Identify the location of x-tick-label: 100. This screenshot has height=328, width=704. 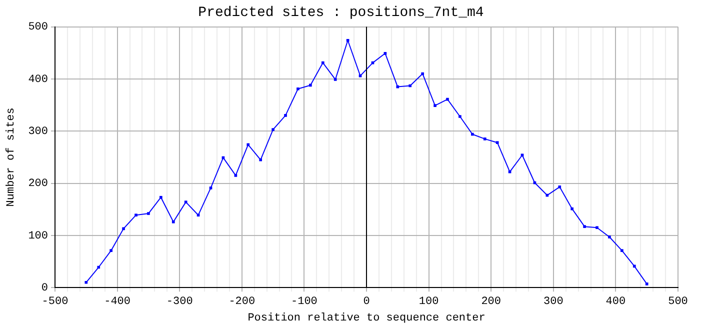
(428, 302).